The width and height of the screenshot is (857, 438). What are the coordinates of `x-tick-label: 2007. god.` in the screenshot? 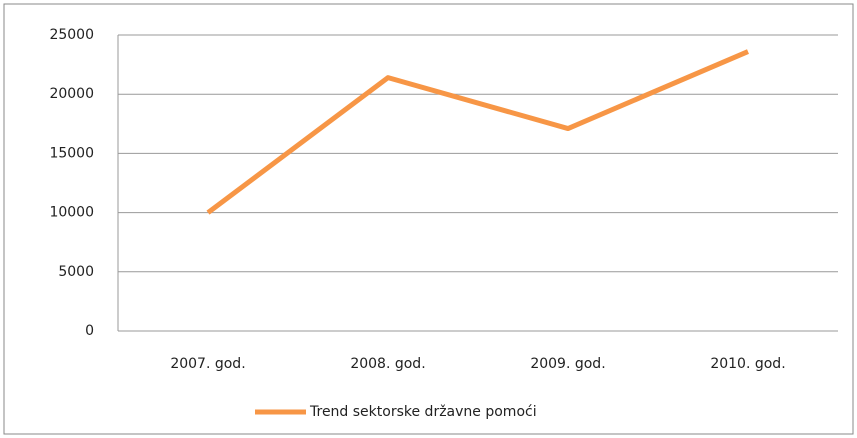 It's located at (207, 364).